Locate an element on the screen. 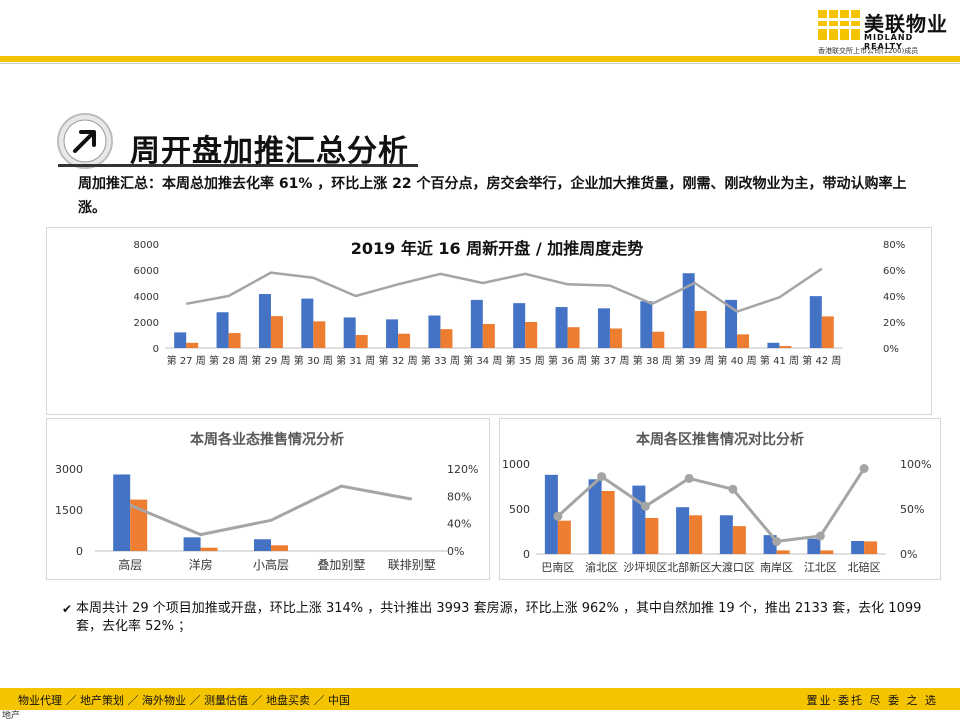 The width and height of the screenshot is (960, 721). y-tick-label: 2000 is located at coordinates (146, 323).